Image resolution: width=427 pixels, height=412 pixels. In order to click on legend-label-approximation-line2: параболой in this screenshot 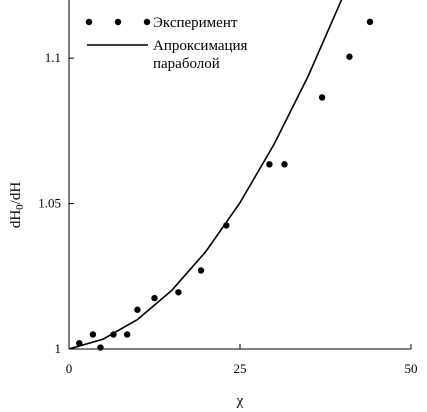, I will do `click(186, 64)`.